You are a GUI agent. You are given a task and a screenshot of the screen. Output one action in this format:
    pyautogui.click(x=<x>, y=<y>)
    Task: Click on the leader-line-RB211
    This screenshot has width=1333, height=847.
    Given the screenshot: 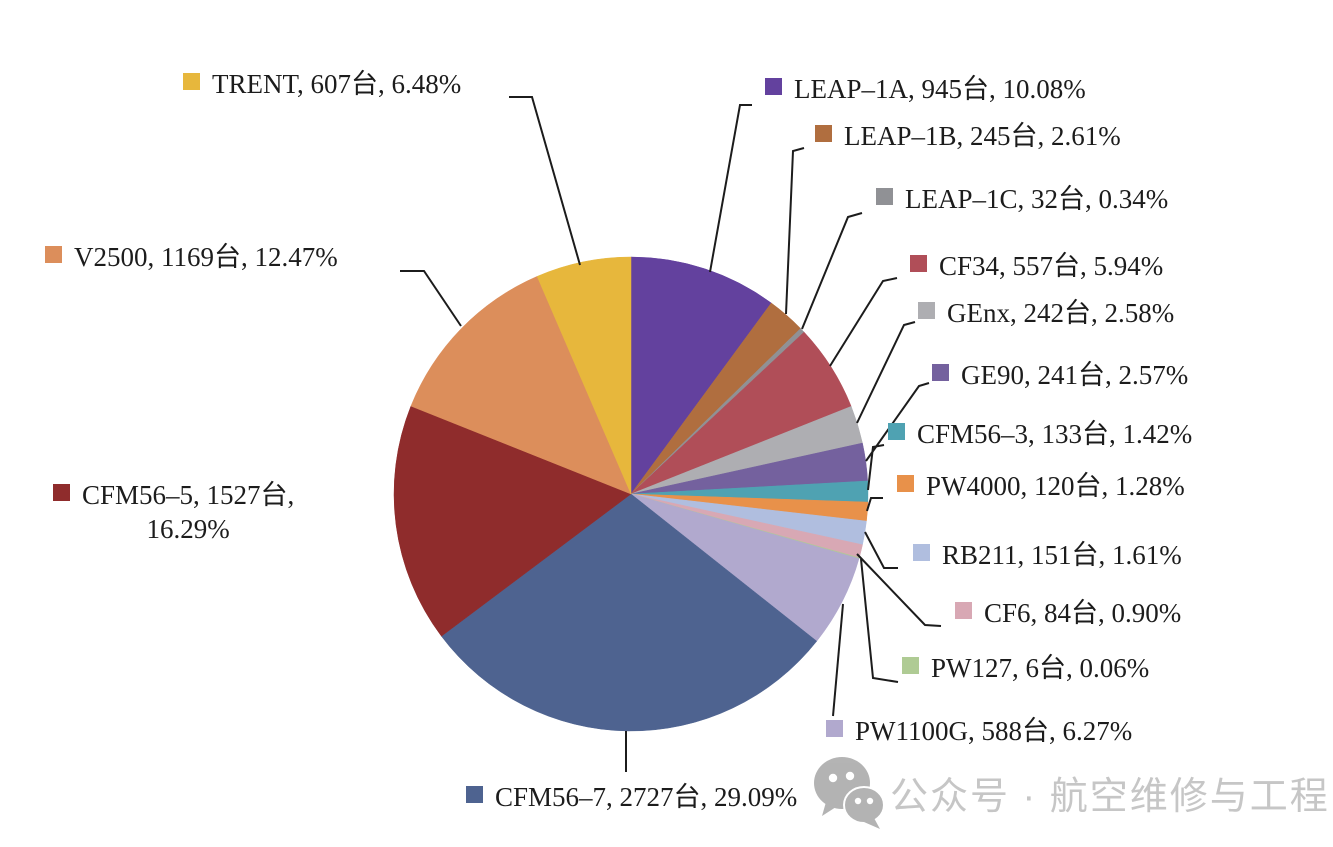 What is the action you would take?
    pyautogui.click(x=881, y=550)
    